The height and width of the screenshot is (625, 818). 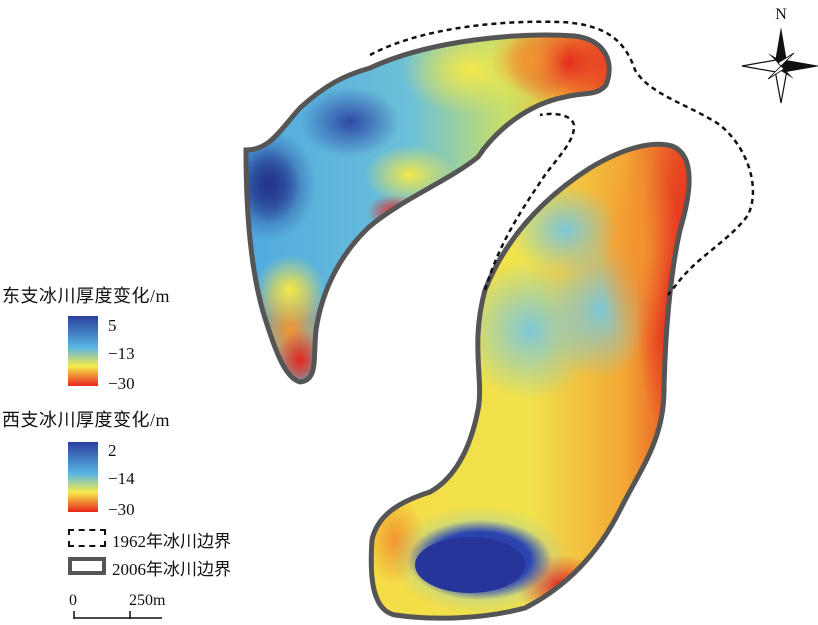 I want to click on west-legend-max: 2, so click(x=112, y=450).